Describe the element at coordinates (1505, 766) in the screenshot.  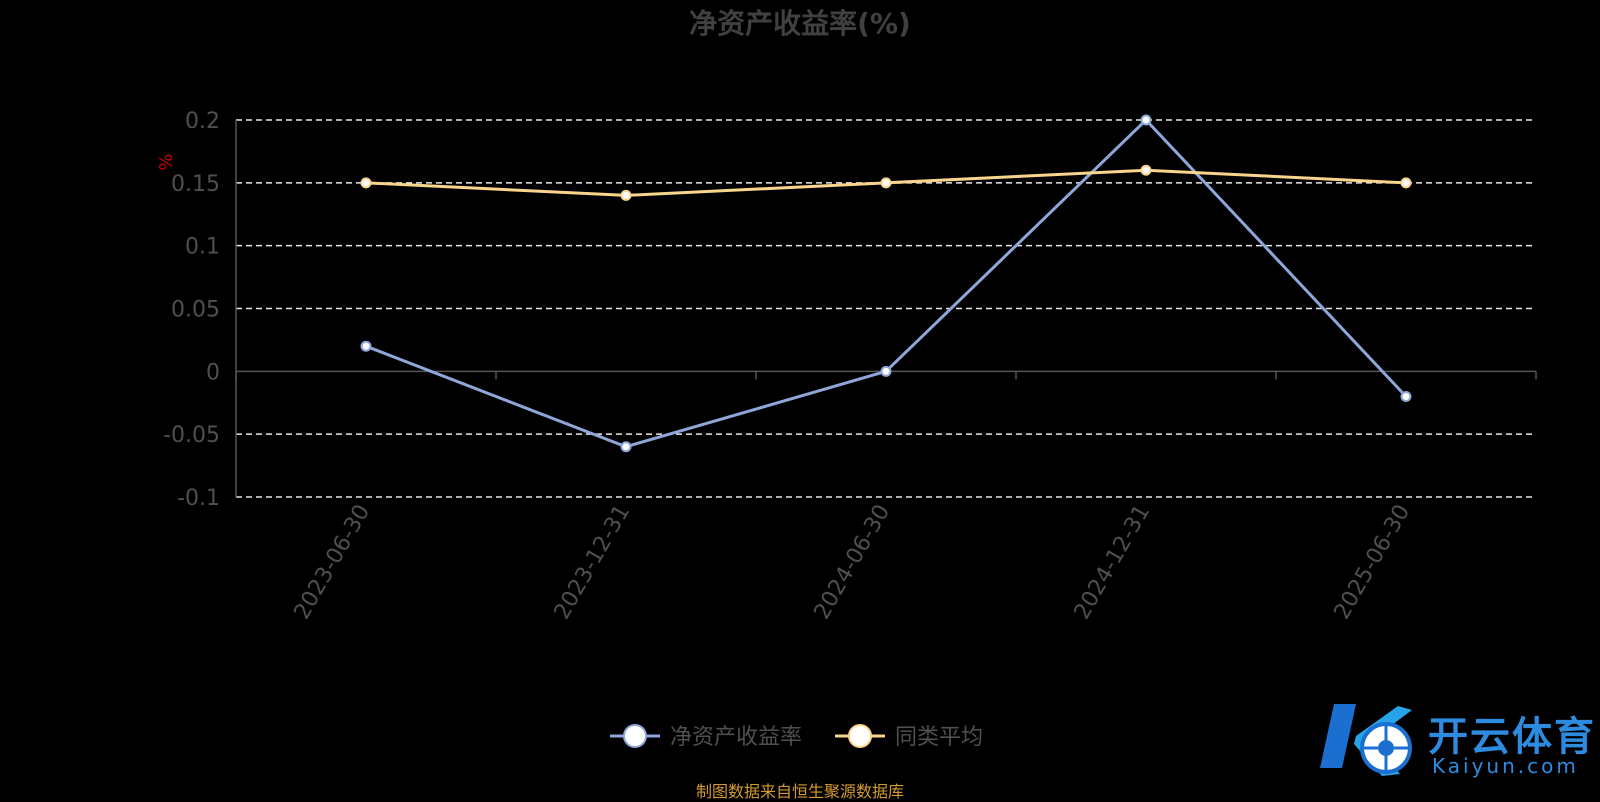
I see `watermark-site: Kaiyun.com` at that location.